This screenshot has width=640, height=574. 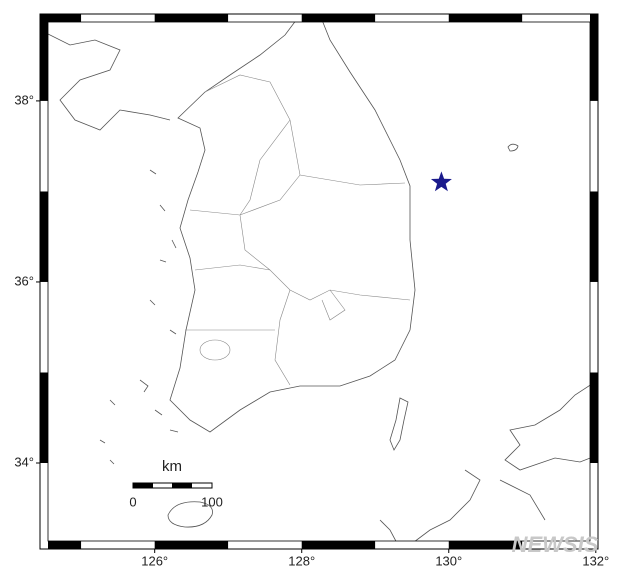 What do you see at coordinates (301, 560) in the screenshot?
I see `lon-tick-label: 128°` at bounding box center [301, 560].